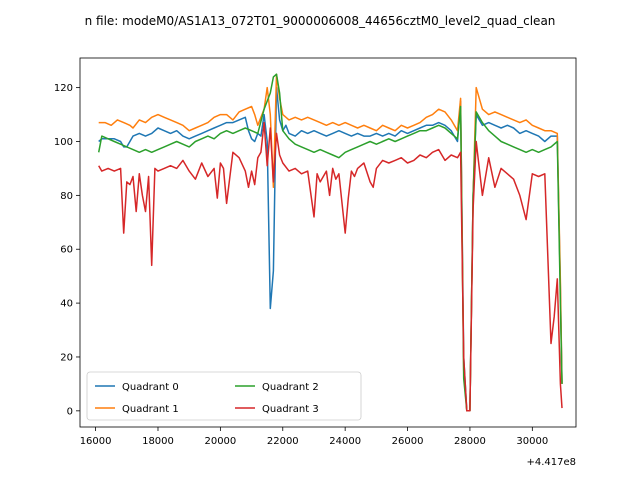  I want to click on x-axis: 16000 18000 20000 22000 24000 26000 28000 30000, so click(314, 437).